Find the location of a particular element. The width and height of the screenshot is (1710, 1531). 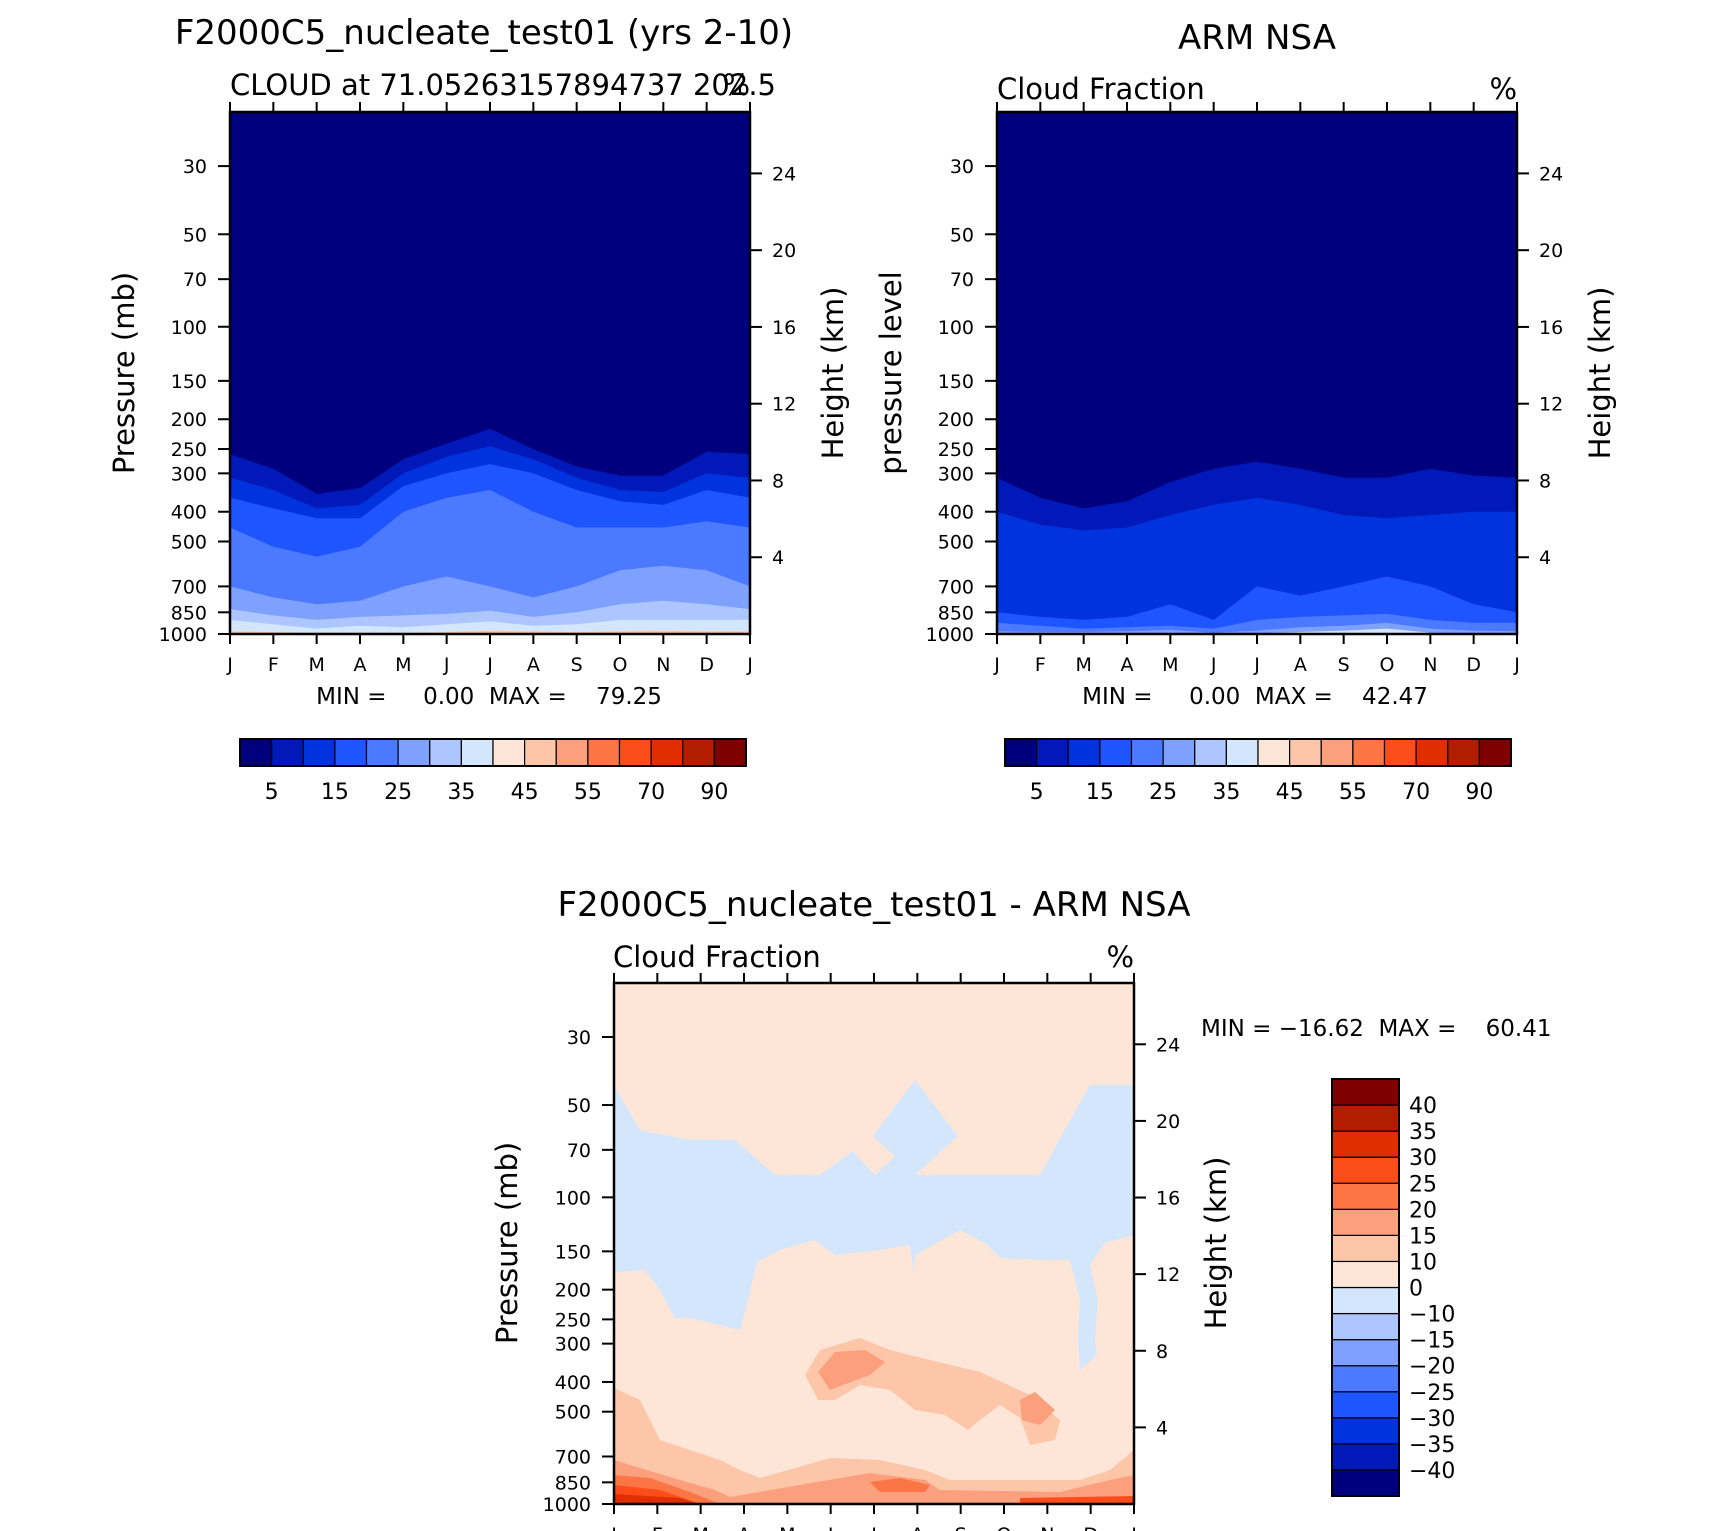

diff-contour-10-lower is located at coordinates (874, 1446).